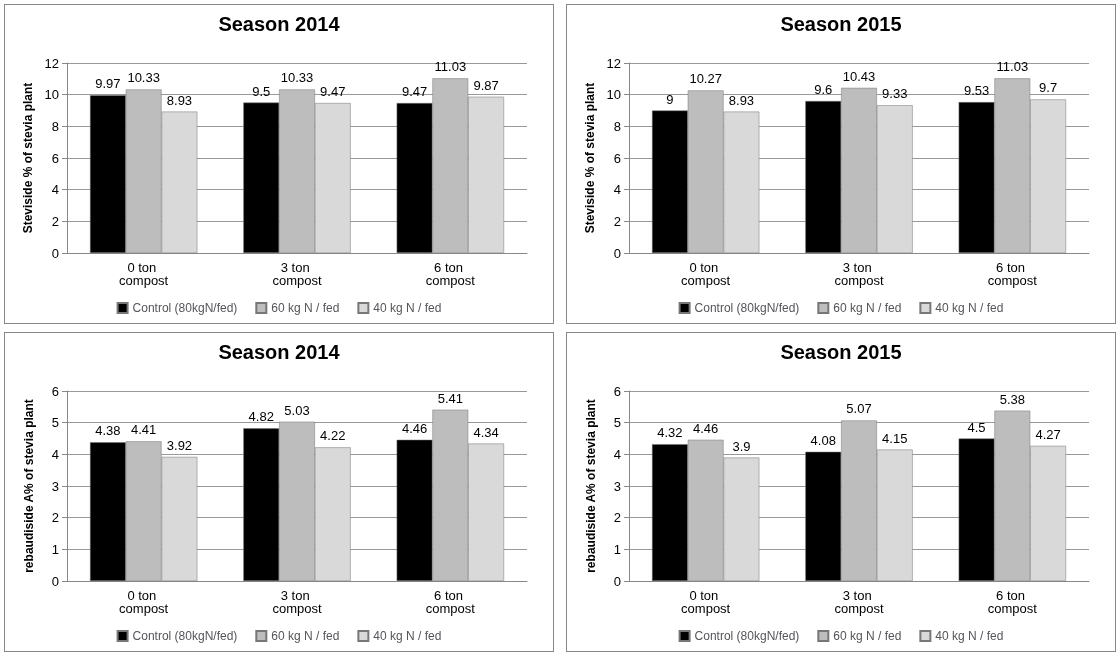 This screenshot has width=1120, height=654. I want to click on data-label: 5.03, so click(297, 410).